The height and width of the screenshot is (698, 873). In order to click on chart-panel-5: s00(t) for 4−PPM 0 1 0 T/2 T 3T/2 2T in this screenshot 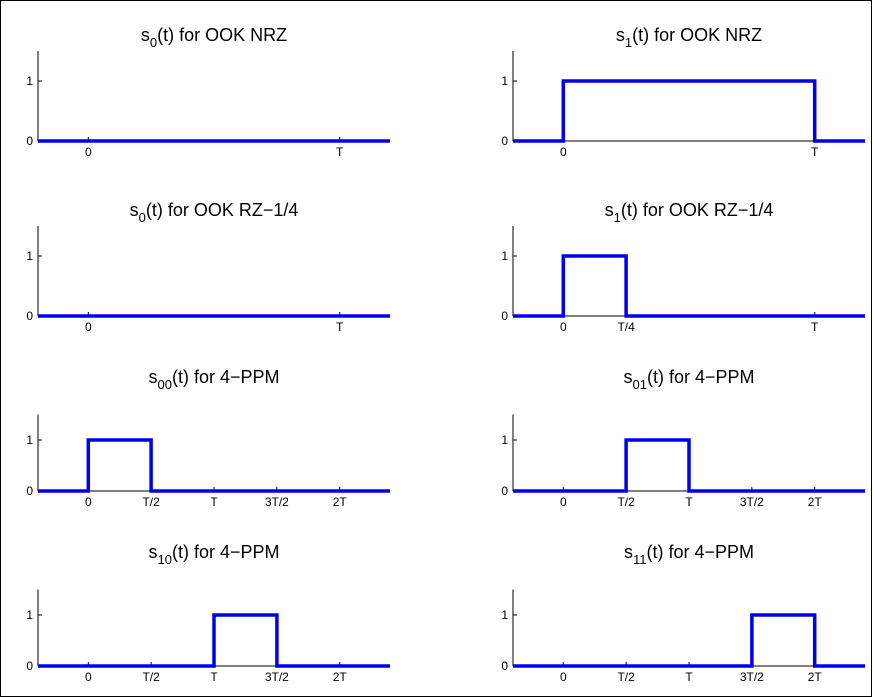, I will do `click(208, 438)`.